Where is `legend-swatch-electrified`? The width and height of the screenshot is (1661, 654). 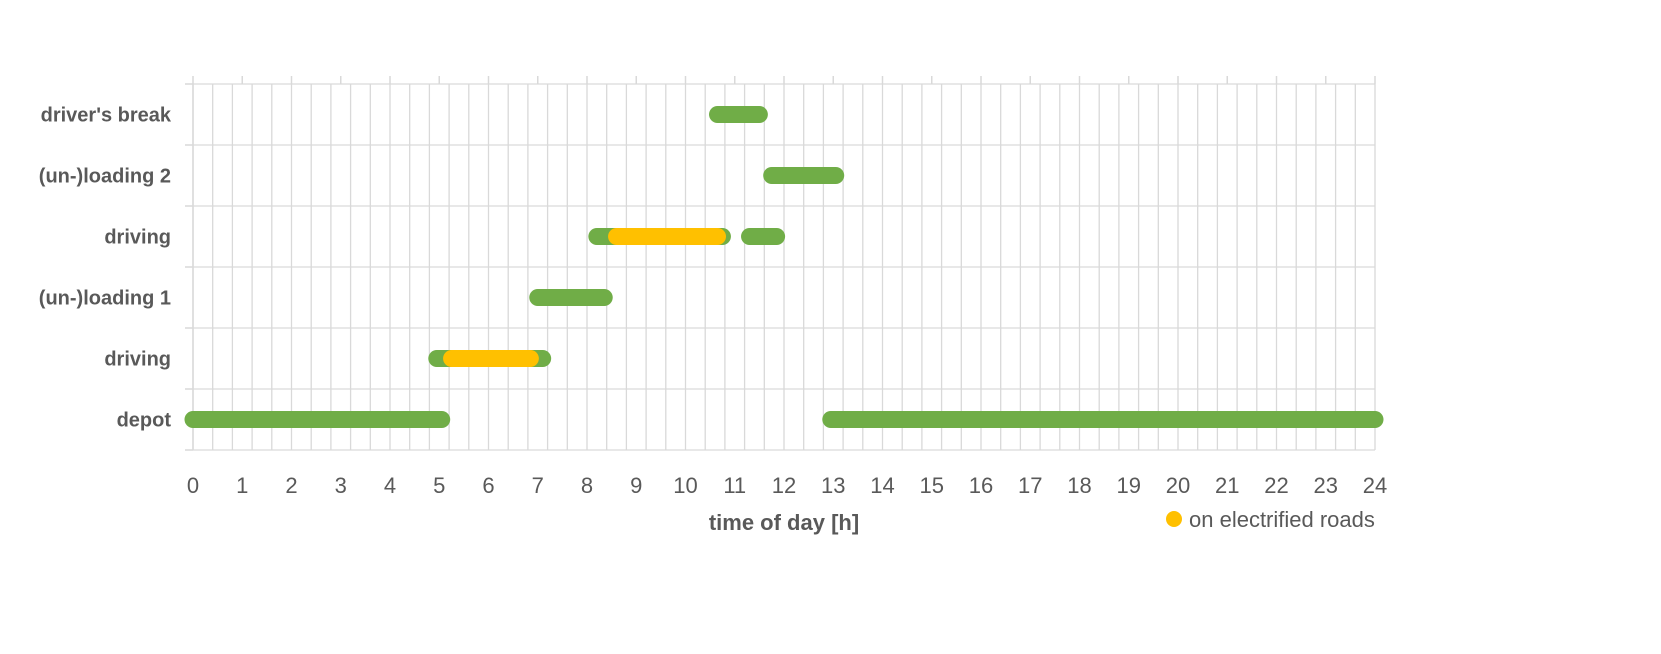
legend-swatch-electrified is located at coordinates (1174, 519).